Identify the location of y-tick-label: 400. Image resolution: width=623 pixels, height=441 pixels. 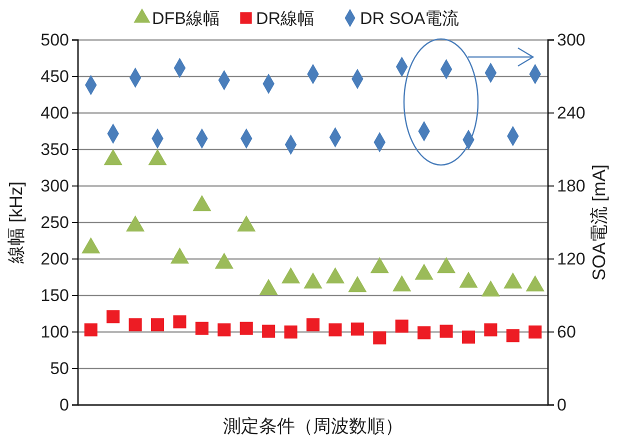
(54, 112).